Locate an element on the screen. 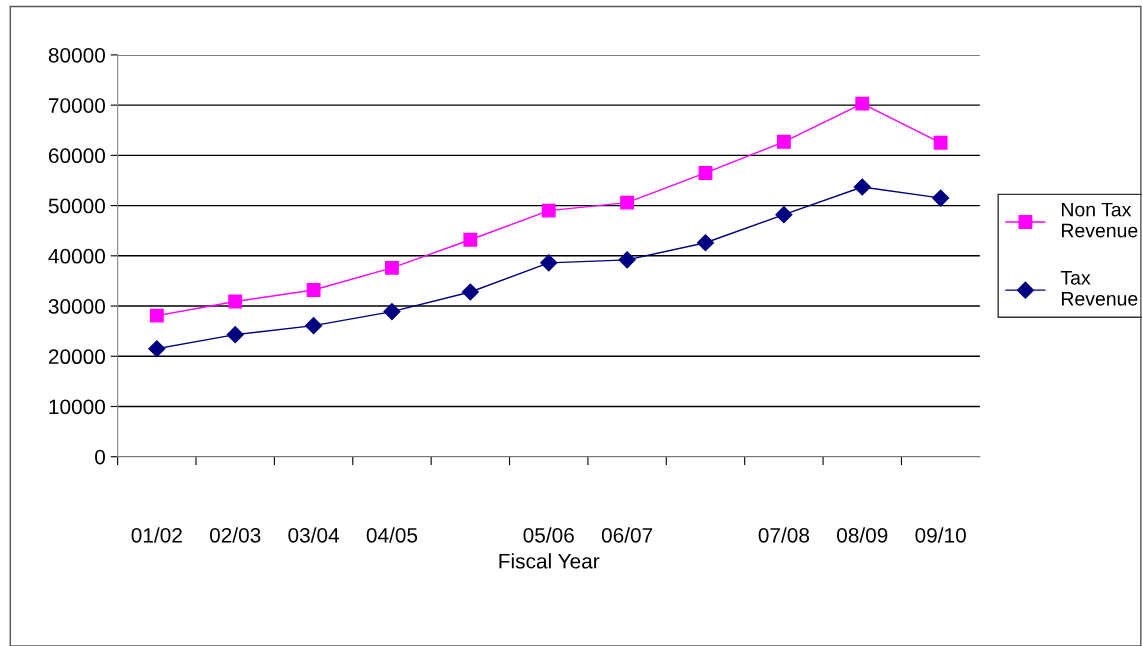 The image size is (1142, 646). x-tick-label: 04/05 is located at coordinates (392, 535).